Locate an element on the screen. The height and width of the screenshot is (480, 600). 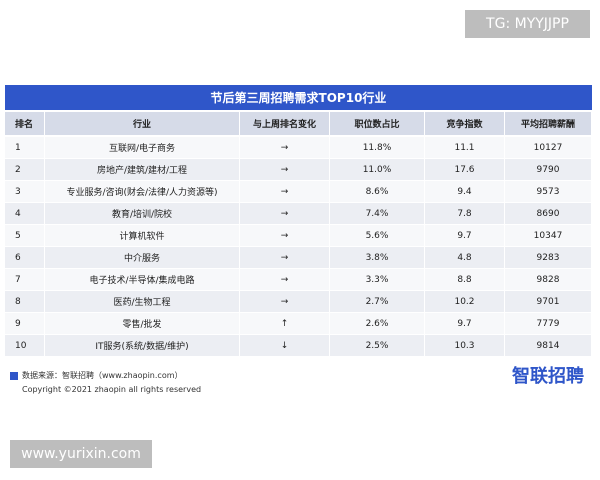
table-cell: 2 is located at coordinates (25, 169).